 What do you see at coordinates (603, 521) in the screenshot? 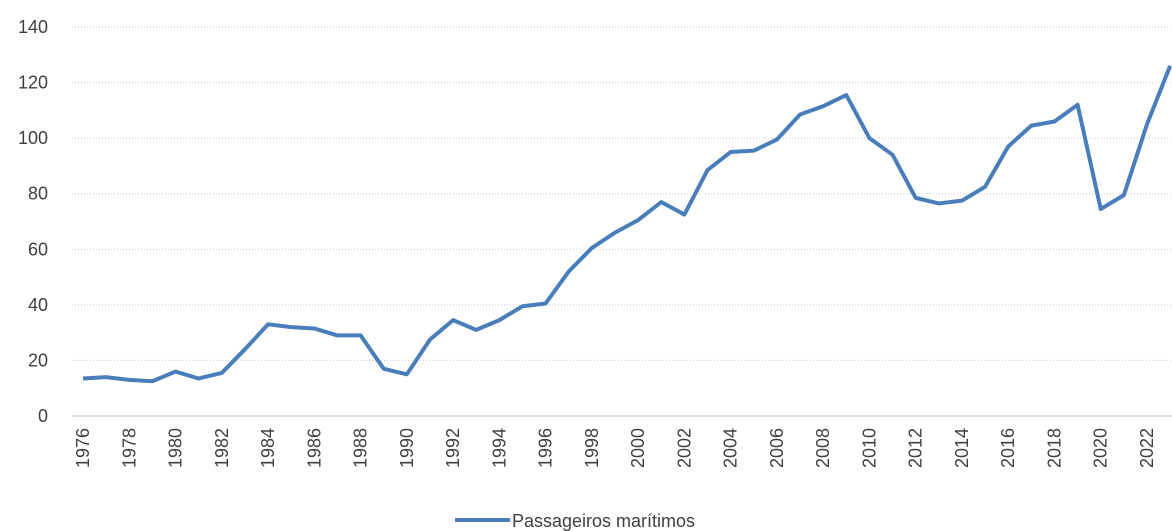
I see `legend-label: Passageiros marítimos` at bounding box center [603, 521].